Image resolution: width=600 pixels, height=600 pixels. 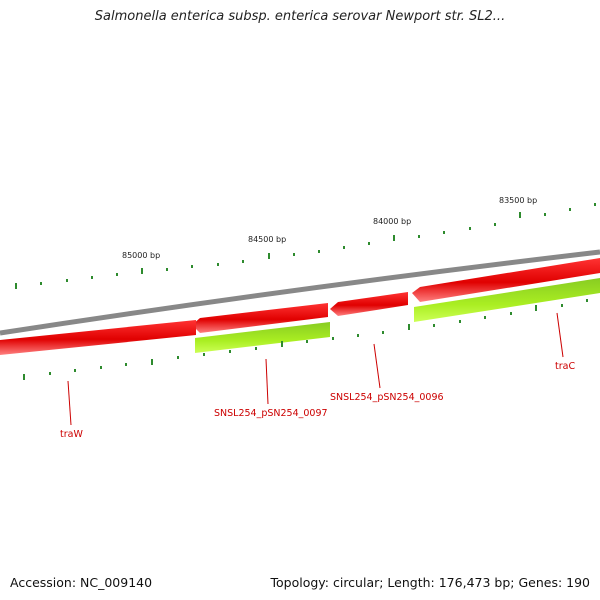 What do you see at coordinates (71, 434) in the screenshot?
I see `gene-label-traw: traW` at bounding box center [71, 434].